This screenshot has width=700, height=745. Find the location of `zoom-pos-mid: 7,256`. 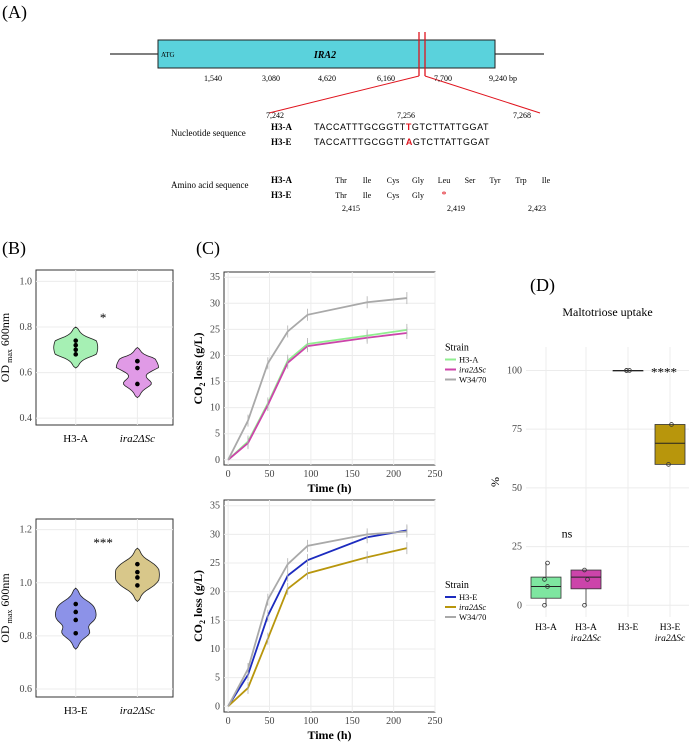

zoom-pos-mid: 7,256 is located at coordinates (406, 115).